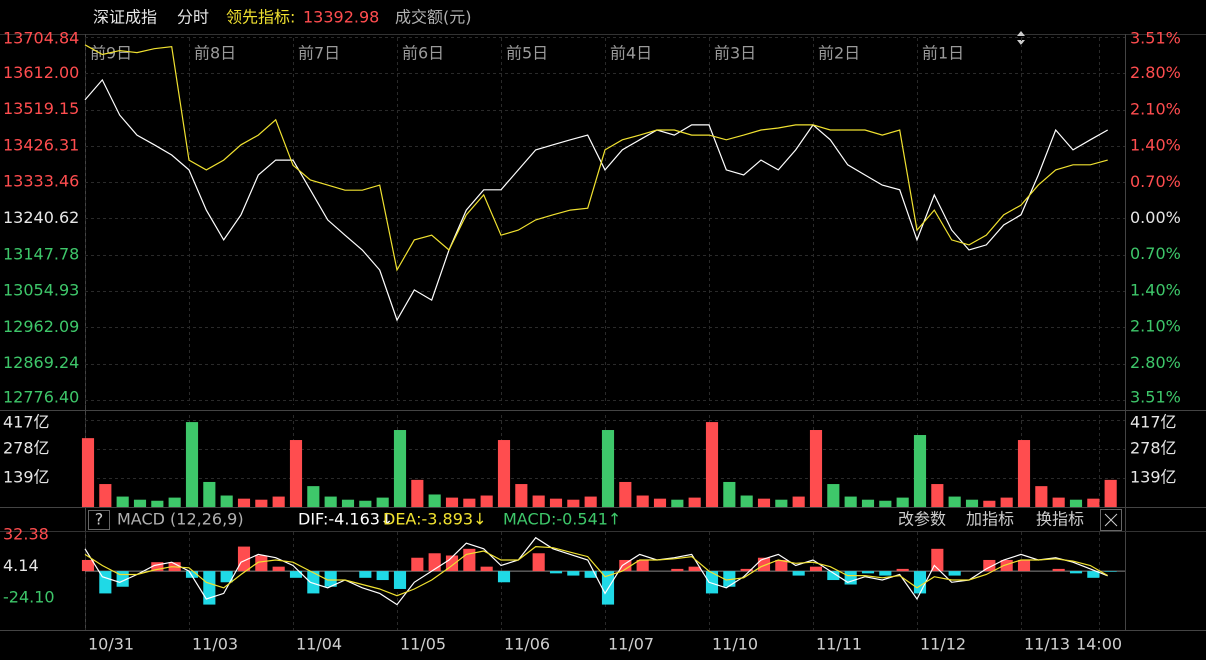  What do you see at coordinates (1155, 326) in the screenshot?
I see `y2-tick-label: 2.10%` at bounding box center [1155, 326].